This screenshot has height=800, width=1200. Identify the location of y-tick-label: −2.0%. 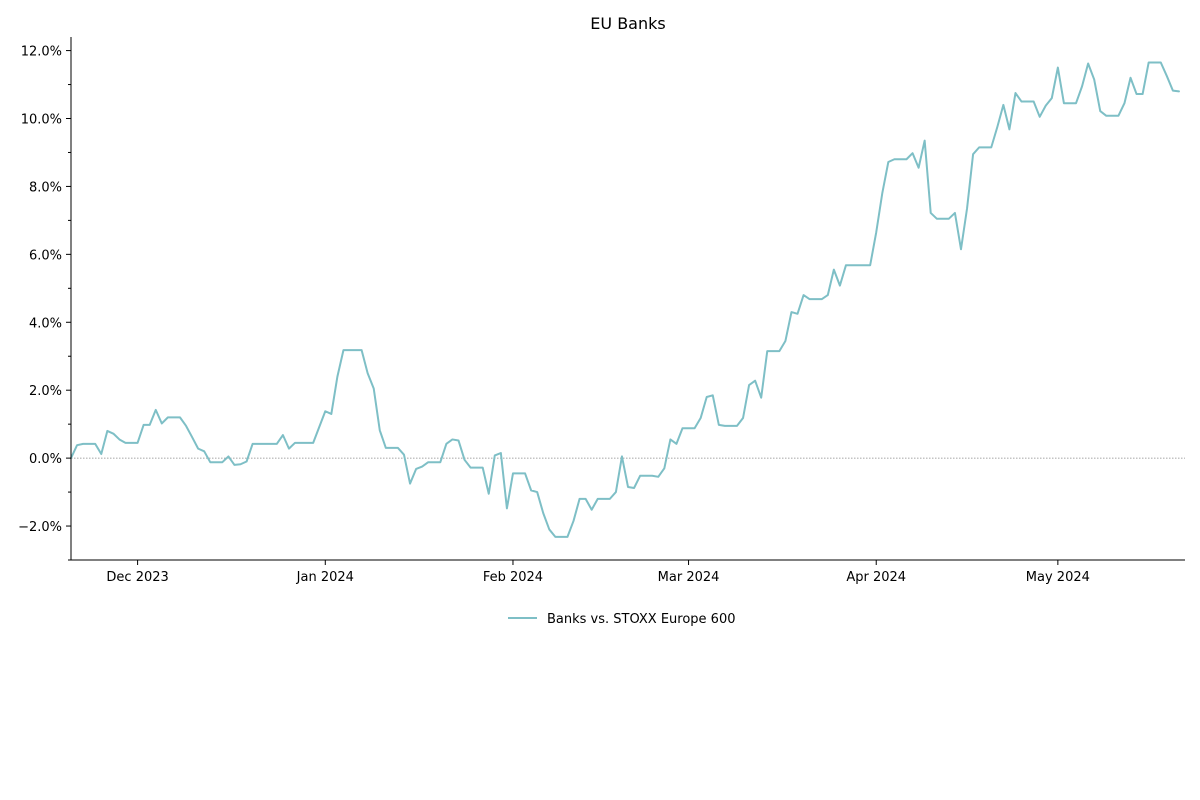
(40, 527).